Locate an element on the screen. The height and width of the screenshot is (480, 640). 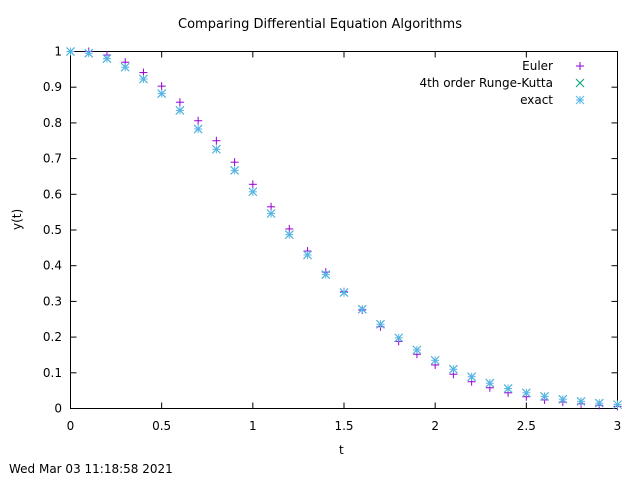
legend-label: exact is located at coordinates (536, 100).